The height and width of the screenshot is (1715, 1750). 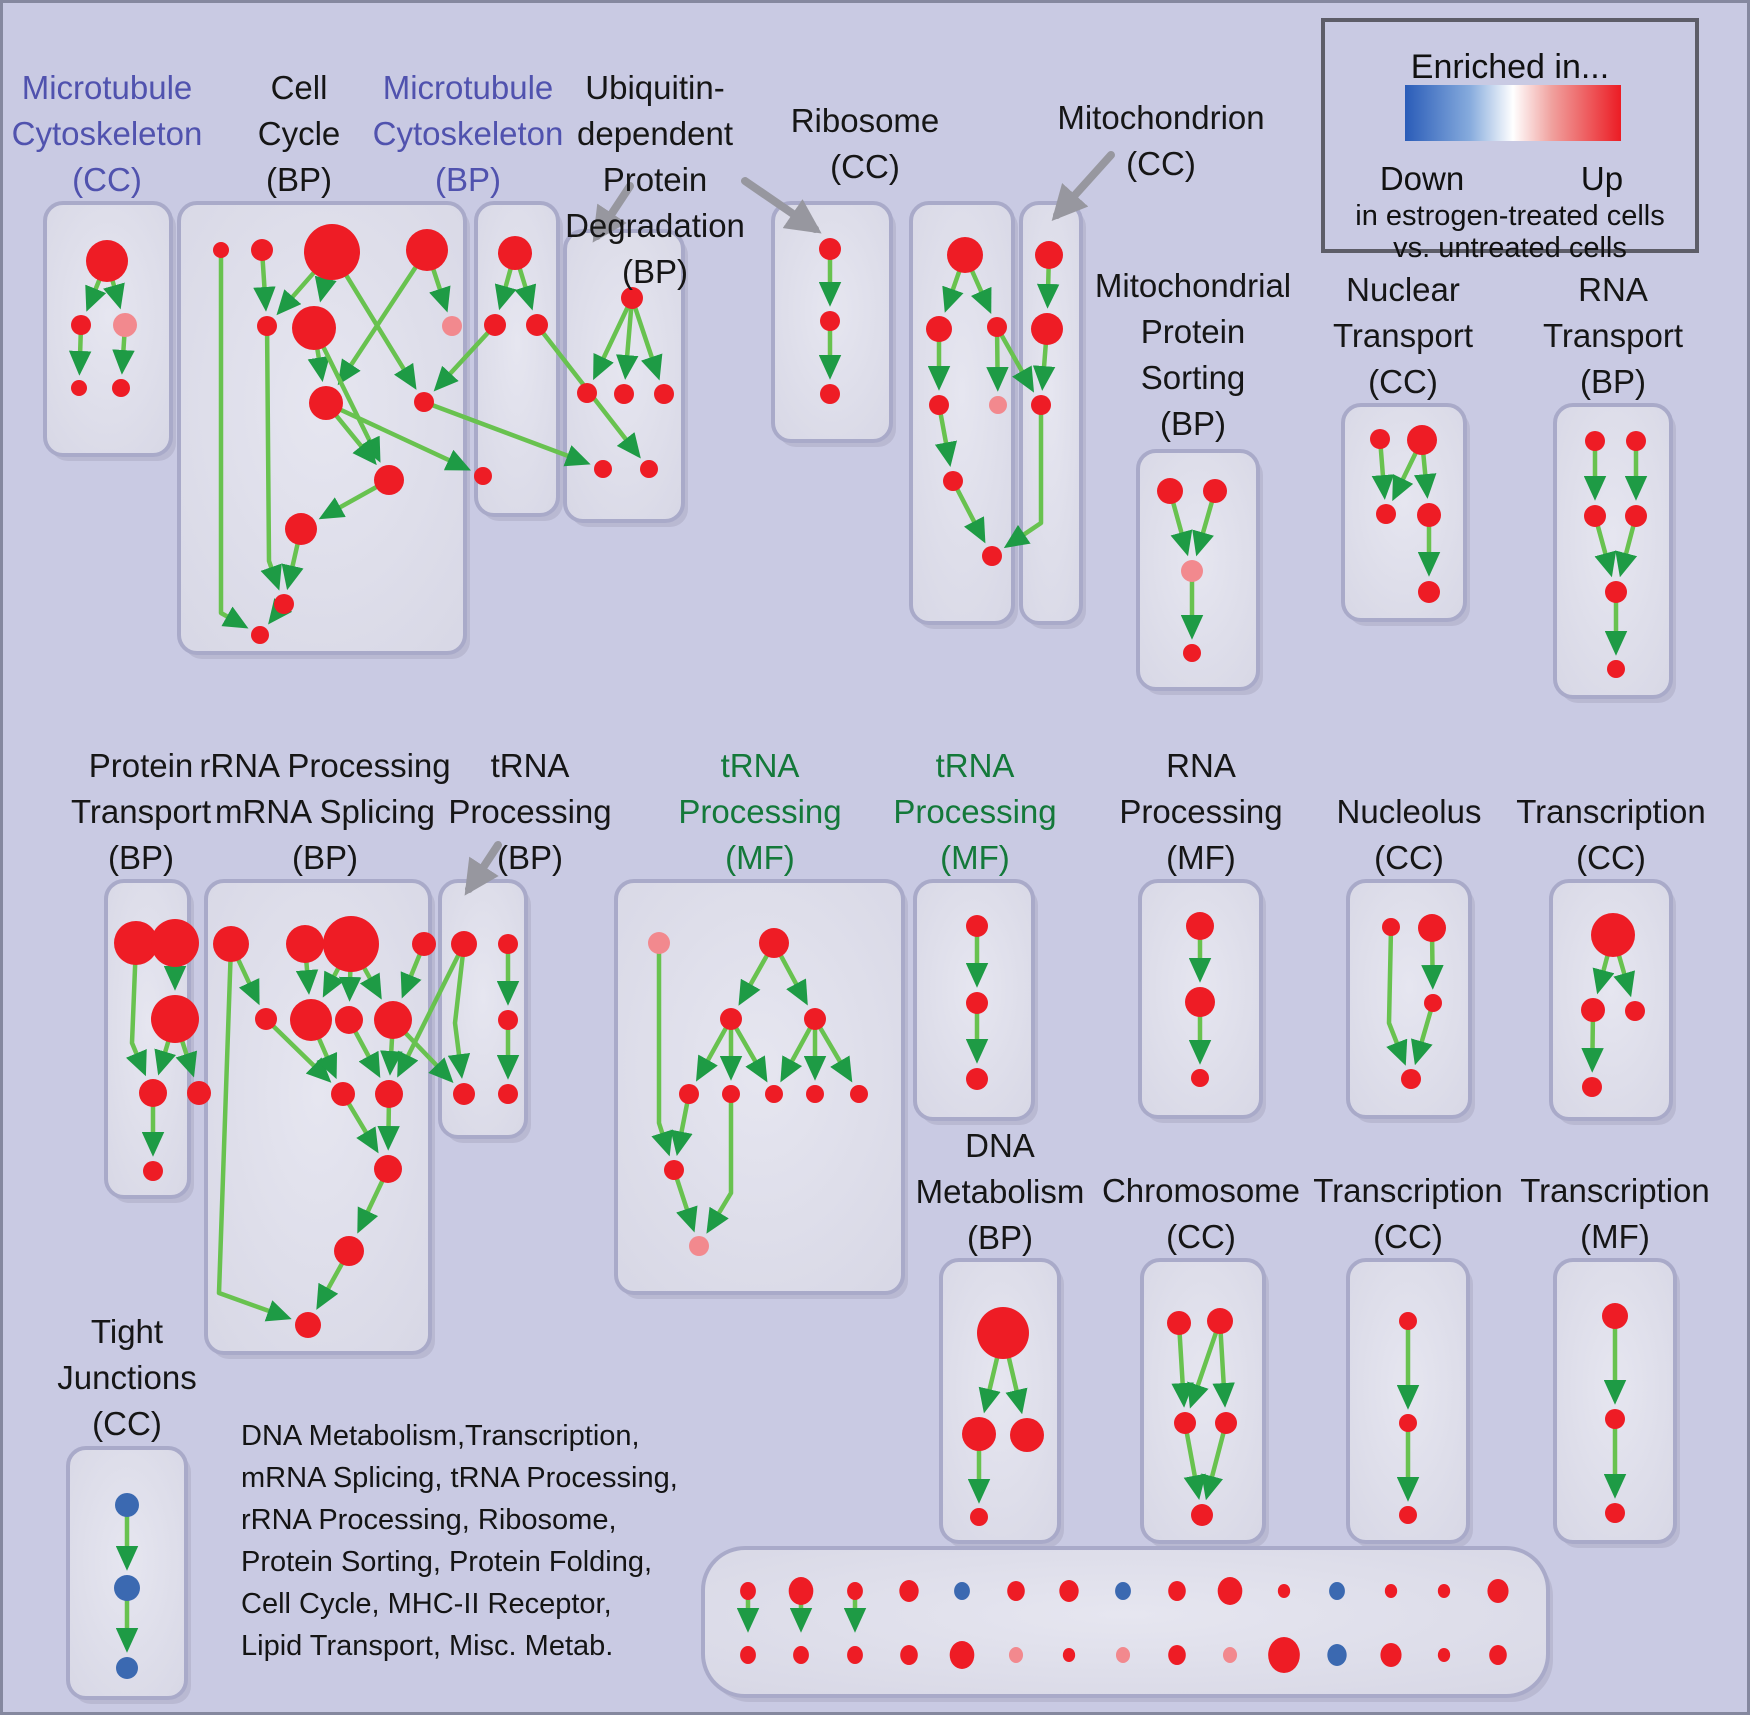 What do you see at coordinates (440, 1436) in the screenshot?
I see `summary-line: DNA Metabolism,Transcription,` at bounding box center [440, 1436].